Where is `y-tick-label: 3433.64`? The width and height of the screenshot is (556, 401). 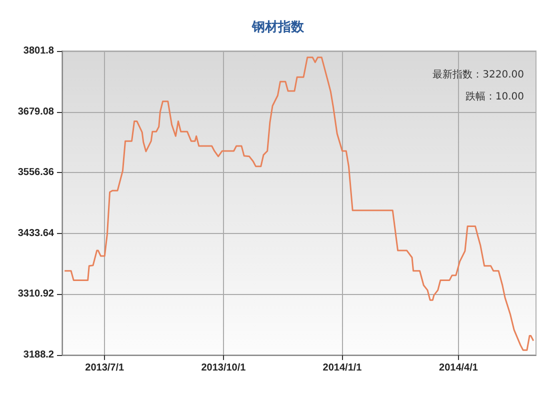
y-tick-label: 3433.64 is located at coordinates (36, 233).